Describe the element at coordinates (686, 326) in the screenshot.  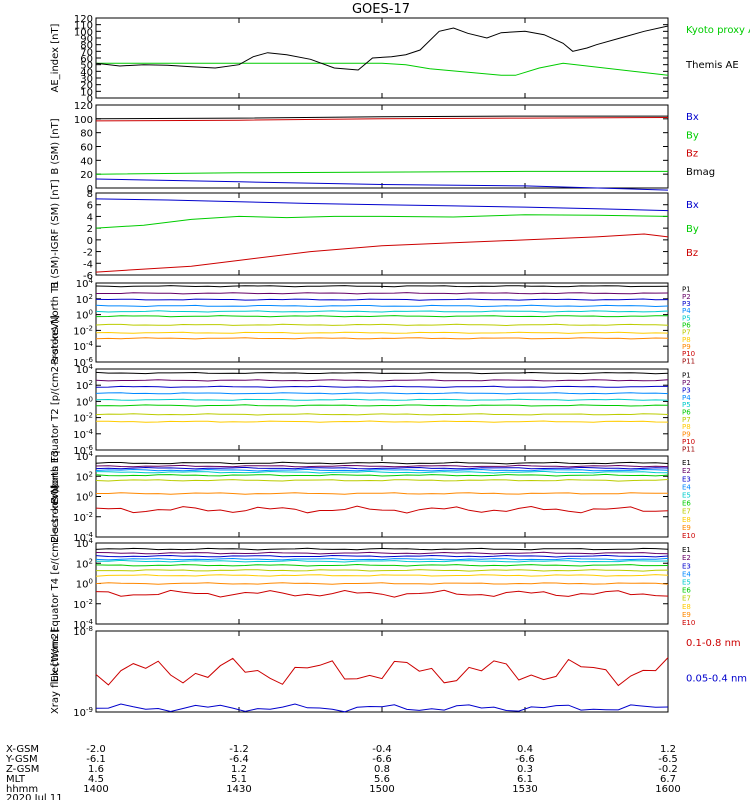
I see `legend-entry: P6` at that location.